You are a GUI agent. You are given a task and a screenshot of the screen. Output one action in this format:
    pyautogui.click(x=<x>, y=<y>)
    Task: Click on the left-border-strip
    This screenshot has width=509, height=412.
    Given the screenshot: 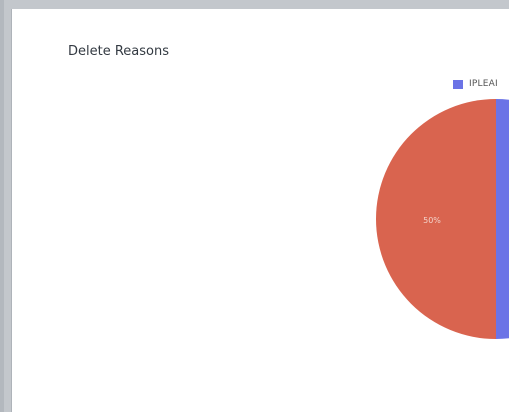 What is the action you would take?
    pyautogui.click(x=2, y=206)
    